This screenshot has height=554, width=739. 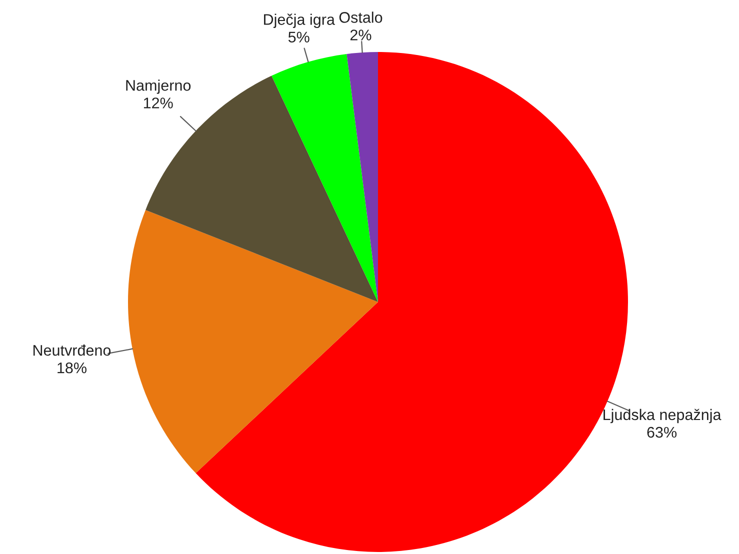 I want to click on data-label: 2%, so click(x=361, y=35).